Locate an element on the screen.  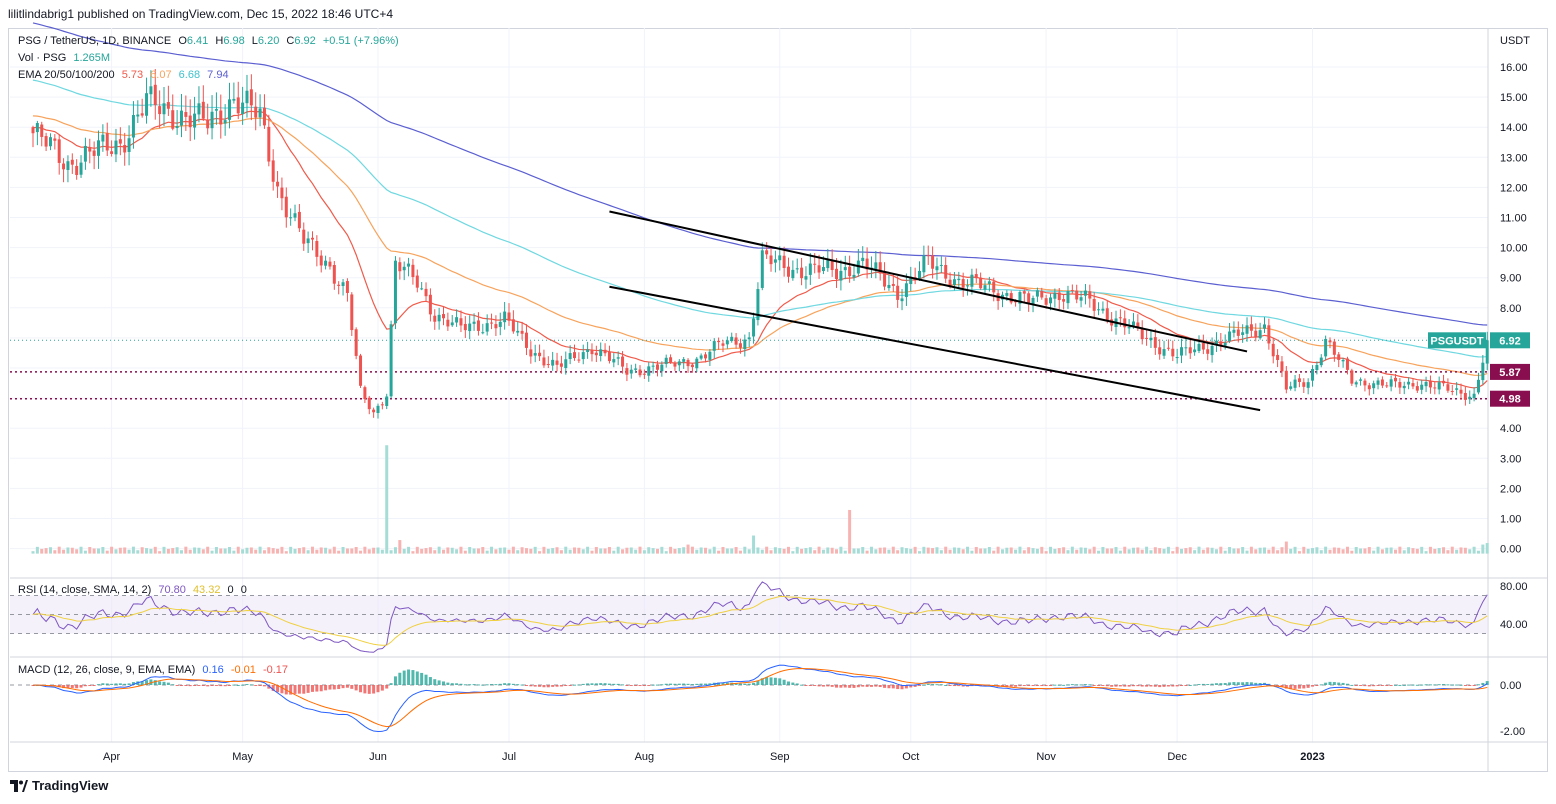
signal-value: -0.01 is located at coordinates (243, 670).